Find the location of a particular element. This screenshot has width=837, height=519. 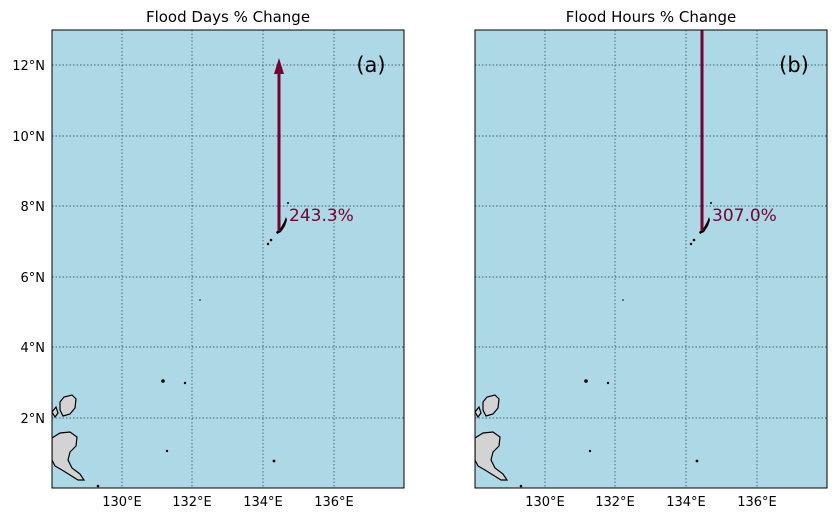

panel-b-title: Flood Hours % Change is located at coordinates (651, 17).